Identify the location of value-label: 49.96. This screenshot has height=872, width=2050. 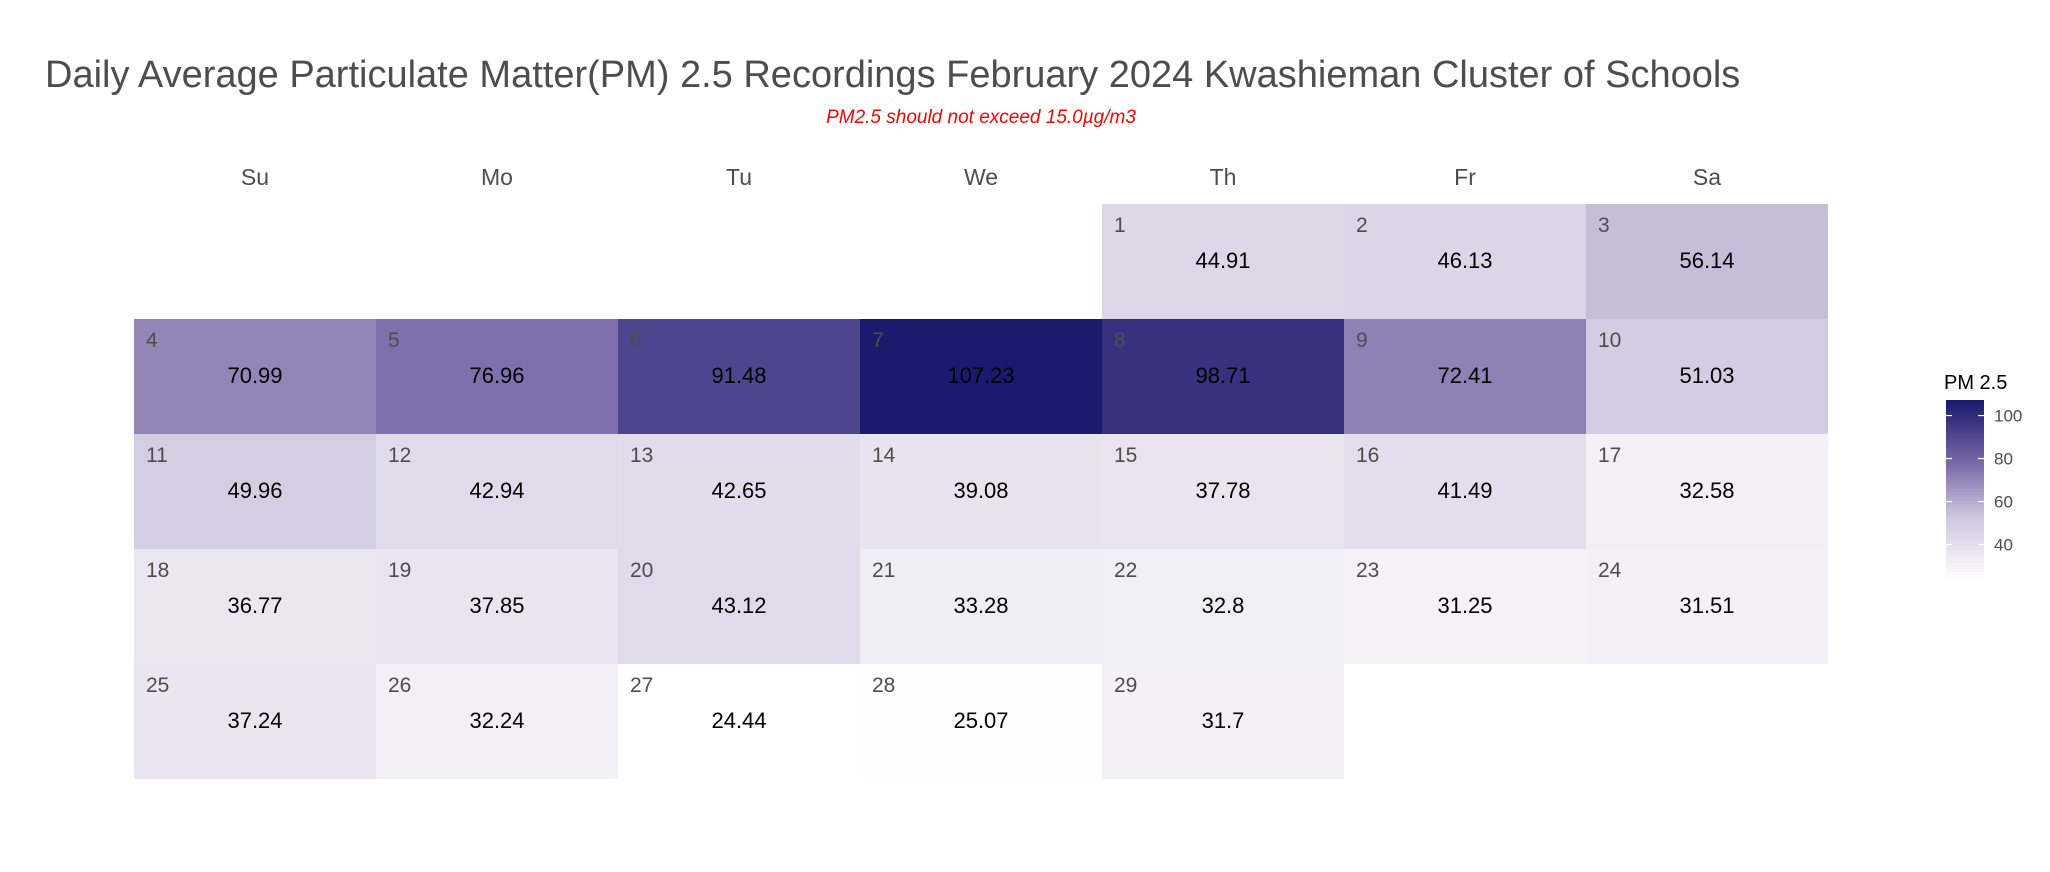
(254, 490).